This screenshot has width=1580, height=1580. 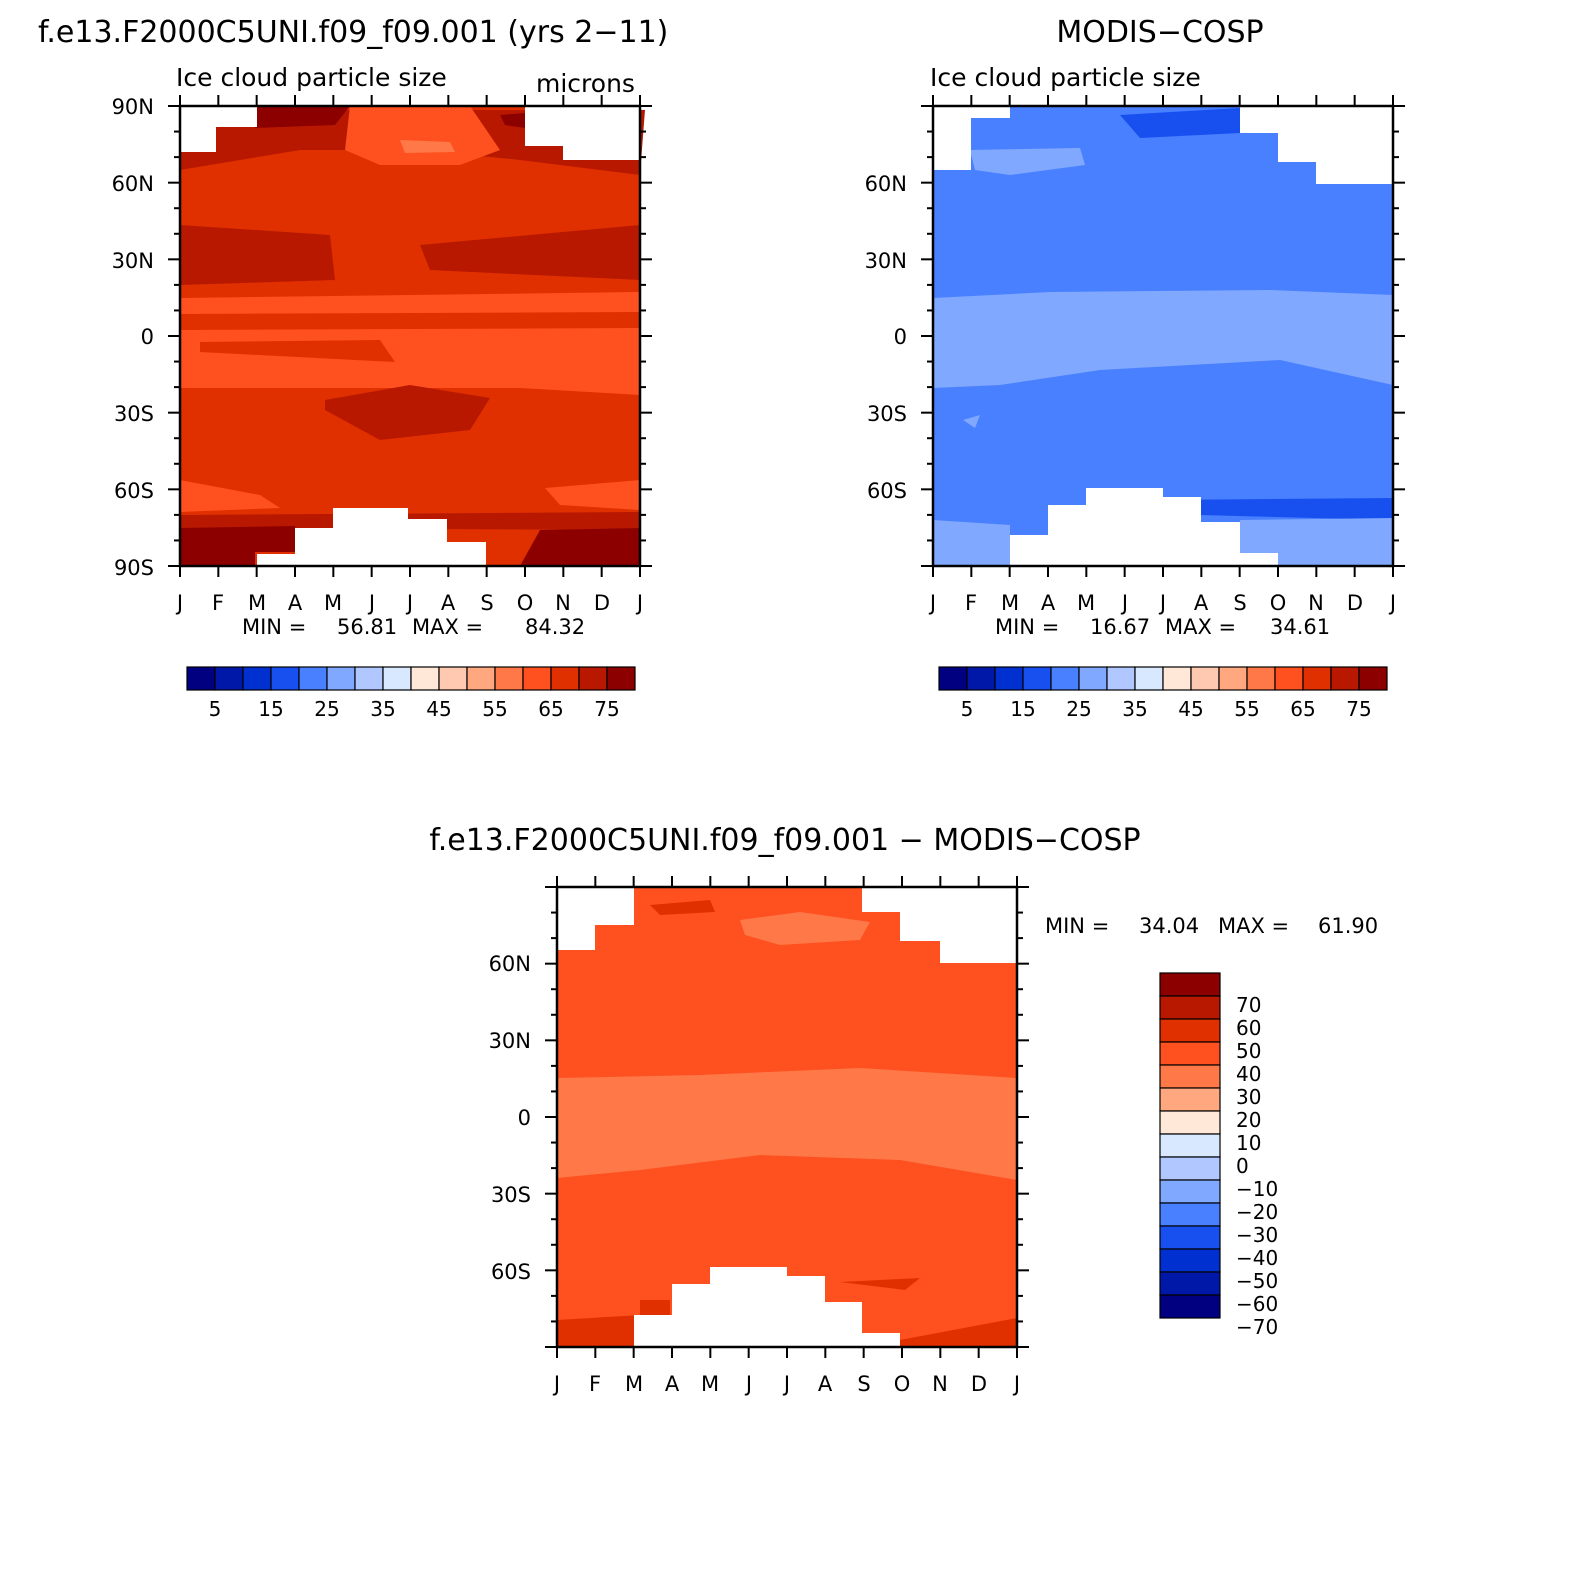 I want to click on obs-title: MODIS−COSP, so click(x=1159, y=32).